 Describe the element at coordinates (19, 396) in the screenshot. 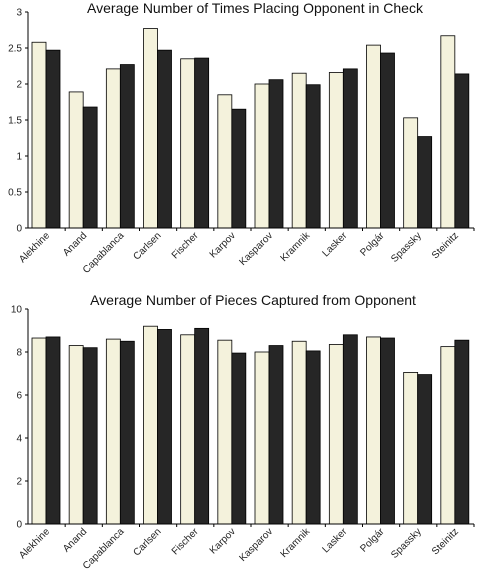

I see `y-tick-label: 6` at that location.